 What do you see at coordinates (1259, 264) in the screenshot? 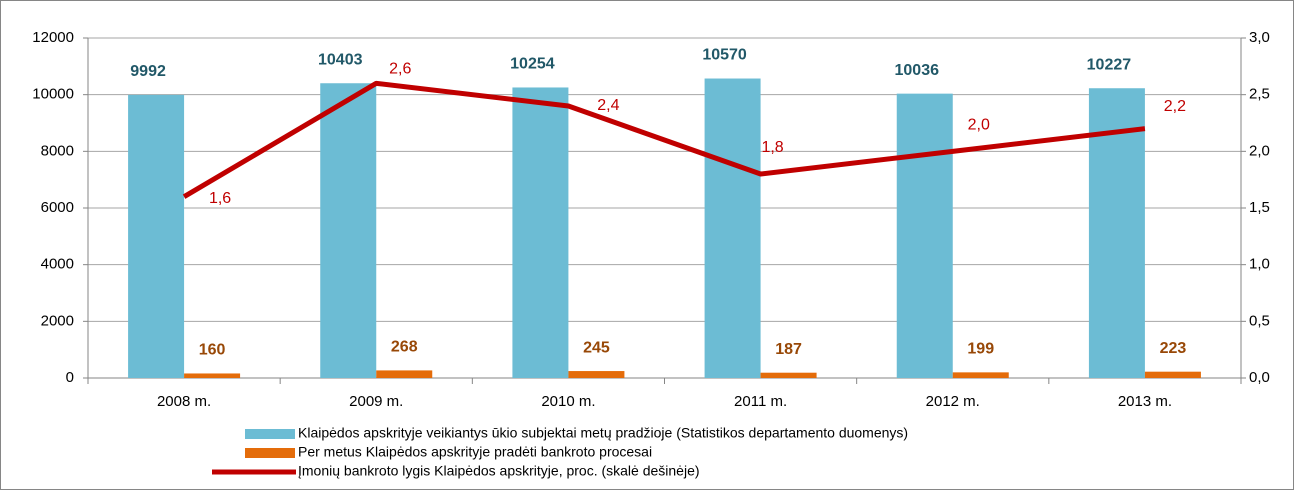
I see `y2-tick-label: 1,0` at bounding box center [1259, 264].